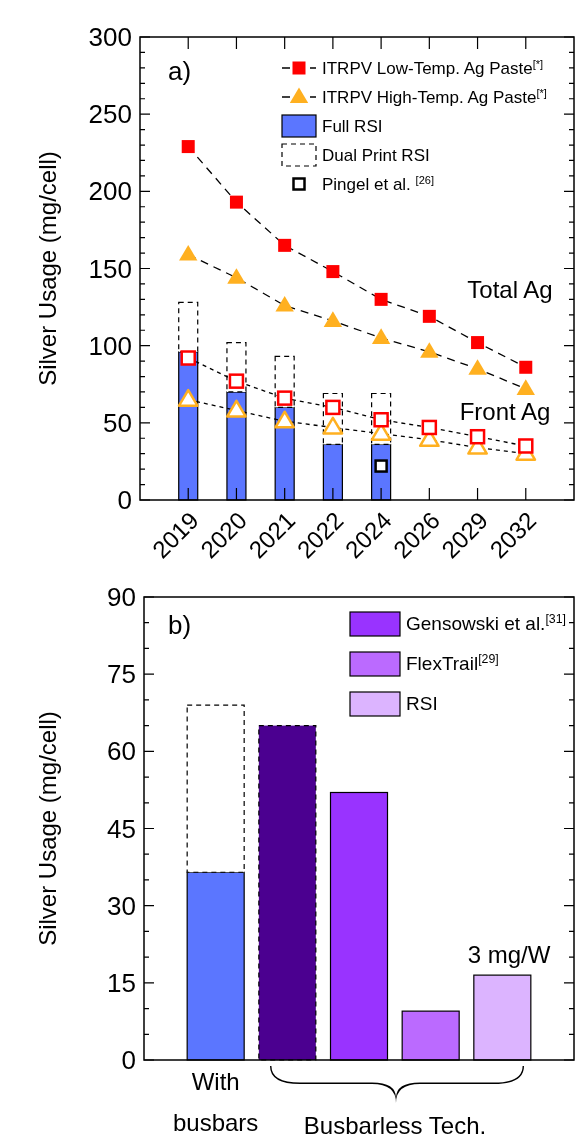 The height and width of the screenshot is (1144, 578). Describe the element at coordinates (505, 411) in the screenshot. I see `annotation: Front Ag` at that location.